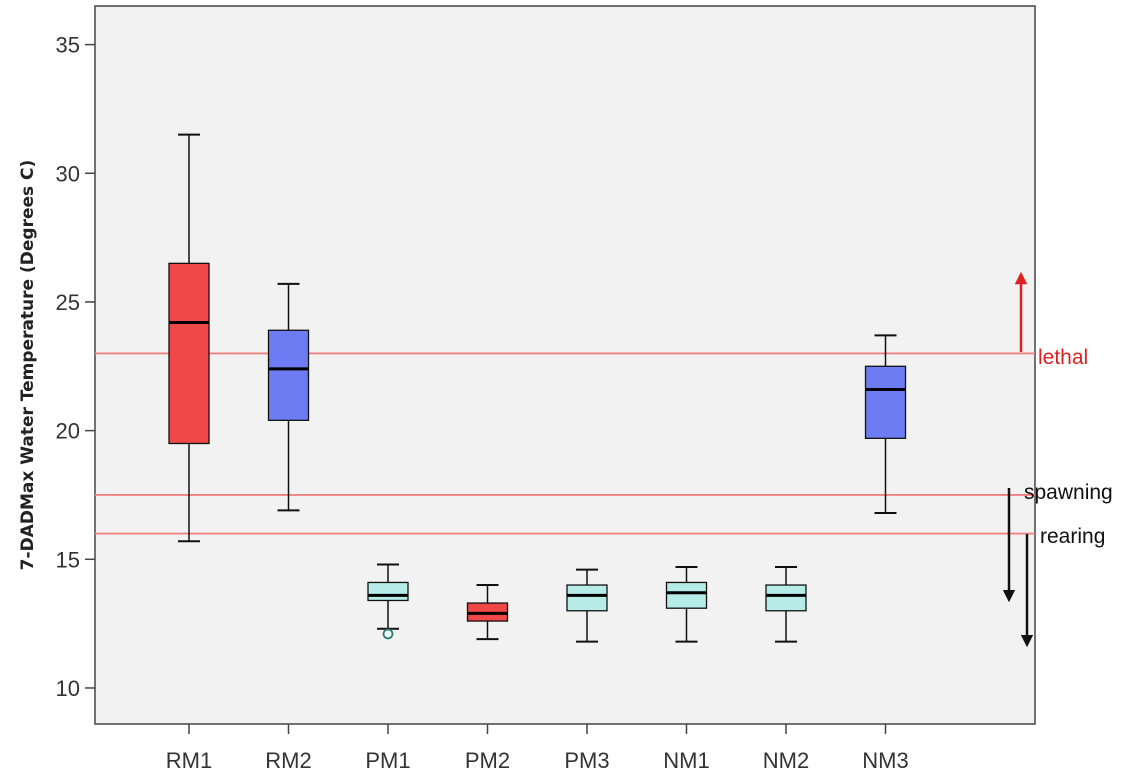 The image size is (1142, 778). What do you see at coordinates (786, 598) in the screenshot?
I see `iqr-box-nm2` at bounding box center [786, 598].